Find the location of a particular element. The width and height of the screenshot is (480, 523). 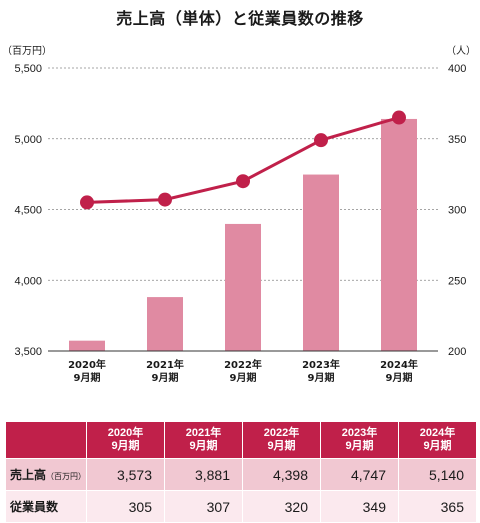

cell-sales-2022: 4,398 is located at coordinates (281, 474).